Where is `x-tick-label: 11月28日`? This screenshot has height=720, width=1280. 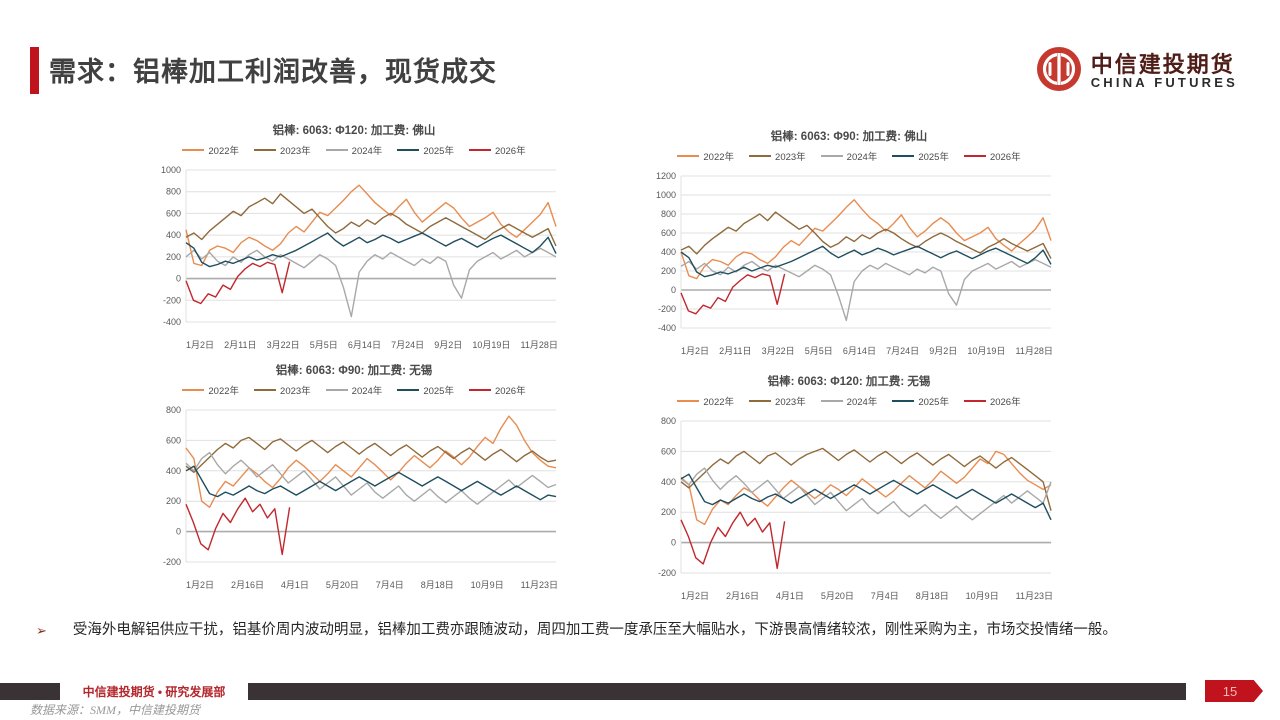
x-tick-label: 11月28日 is located at coordinates (539, 345).